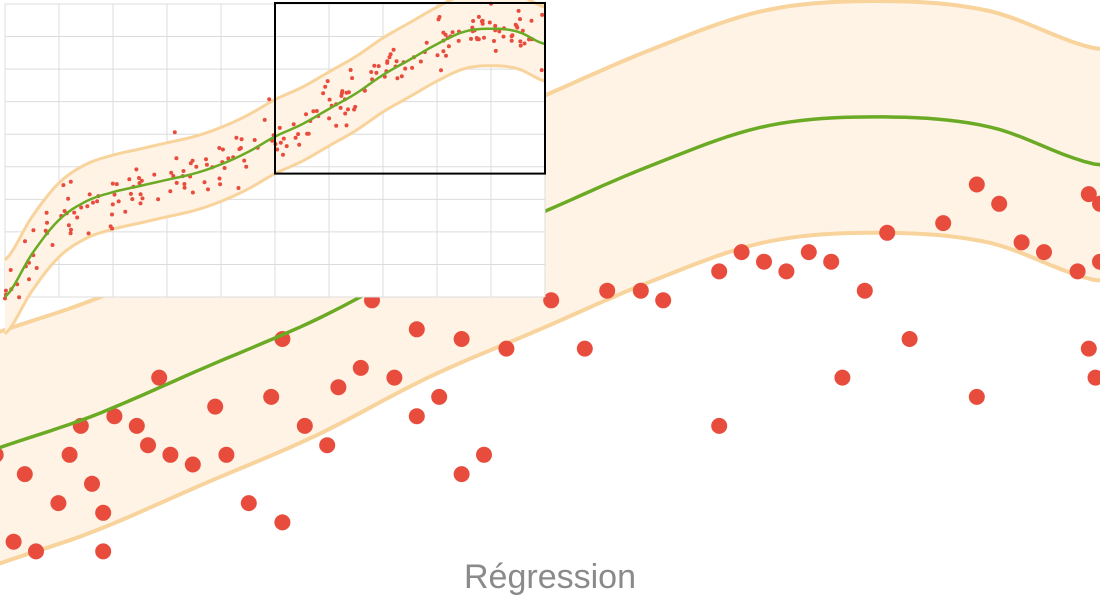 The height and width of the screenshot is (600, 1100). I want to click on zoom-window-box, so click(410, 88).